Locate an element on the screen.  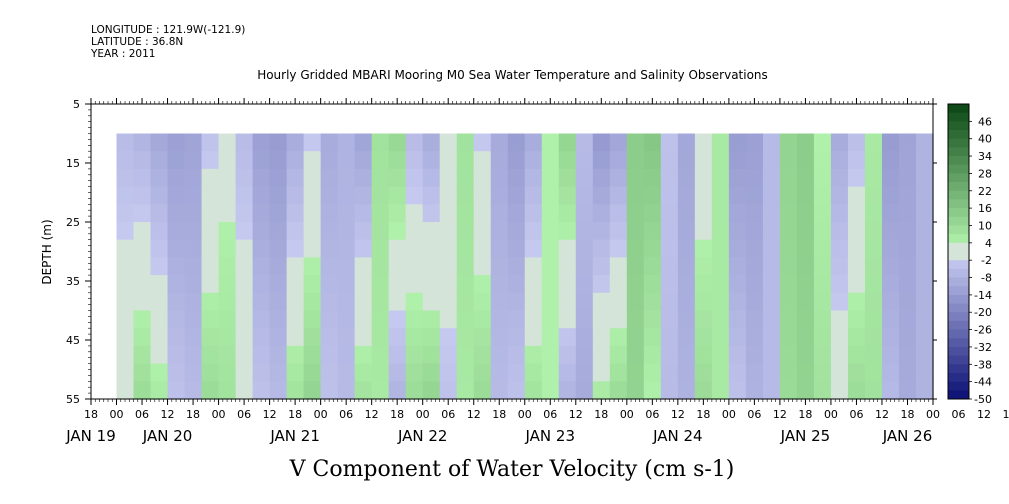
x-hour-label: 06 is located at coordinates (346, 414).